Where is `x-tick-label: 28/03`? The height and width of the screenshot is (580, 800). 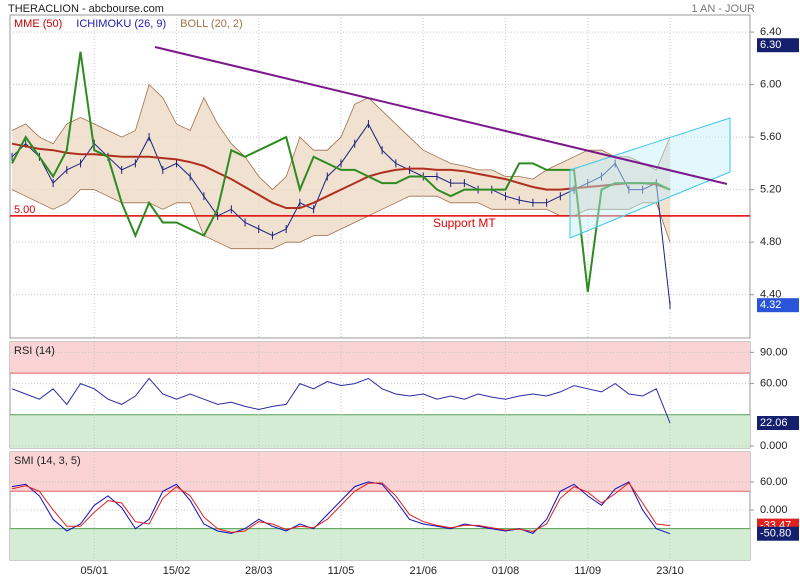 x-tick-label: 28/03 is located at coordinates (259, 571).